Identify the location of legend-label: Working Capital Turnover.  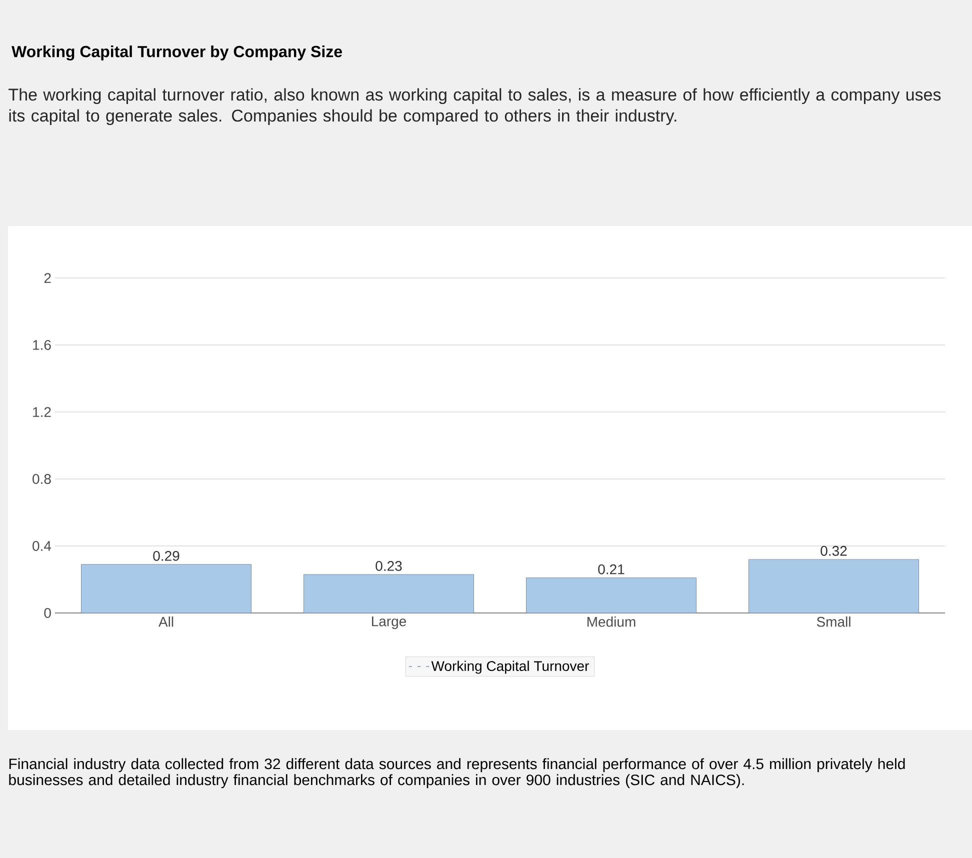
(510, 667).